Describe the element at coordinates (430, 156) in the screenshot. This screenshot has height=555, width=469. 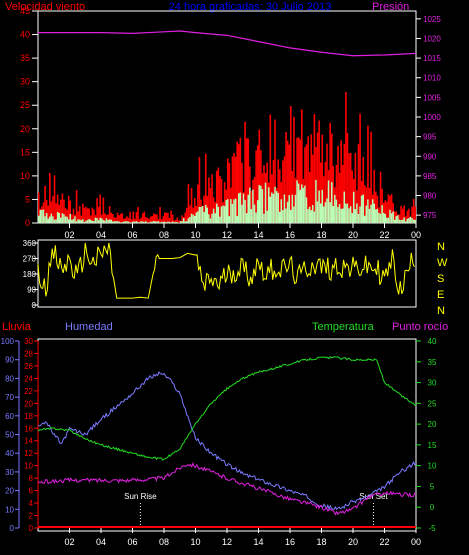
I see `pressure-tick-label: 990` at that location.